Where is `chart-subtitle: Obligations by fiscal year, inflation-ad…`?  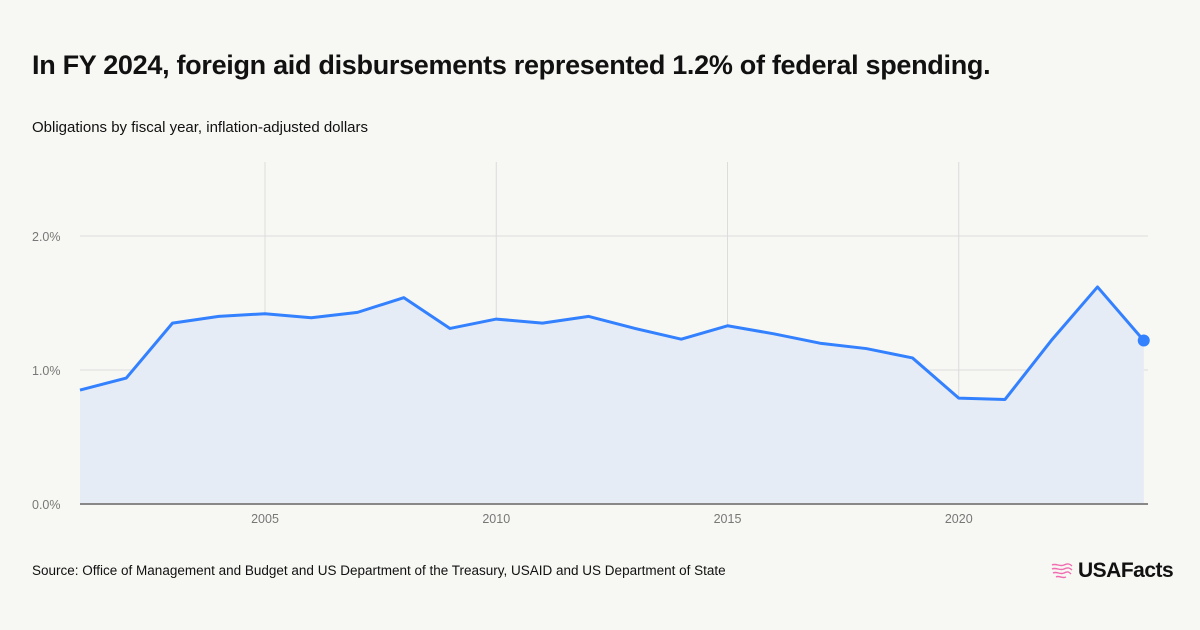 chart-subtitle: Obligations by fiscal year, inflation-ad… is located at coordinates (200, 127).